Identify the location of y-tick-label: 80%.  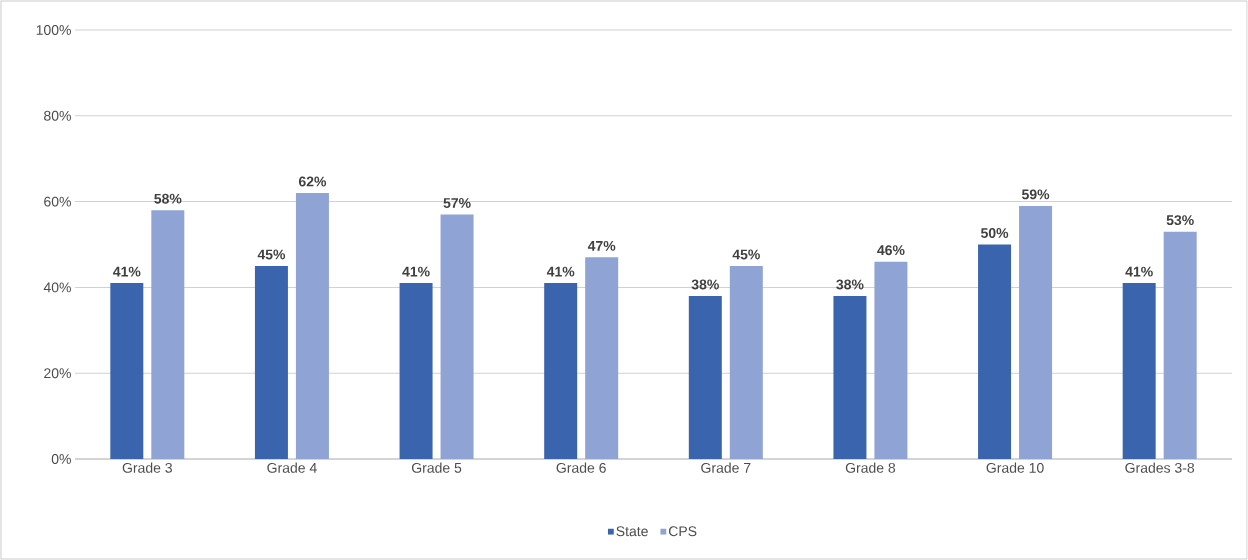
(57, 115).